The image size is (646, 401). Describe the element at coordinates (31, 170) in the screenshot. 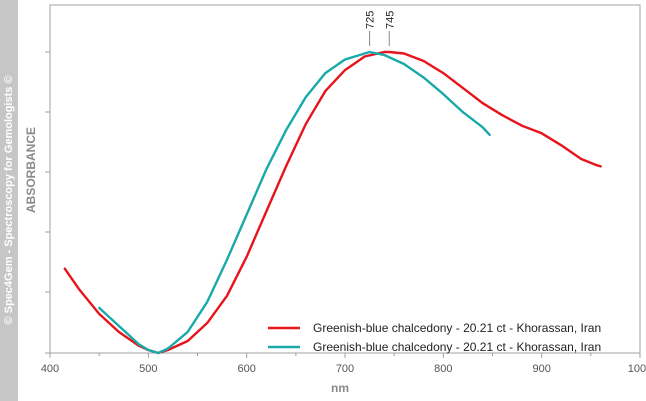

I see `y-axis-title: ABSORBANCE` at that location.